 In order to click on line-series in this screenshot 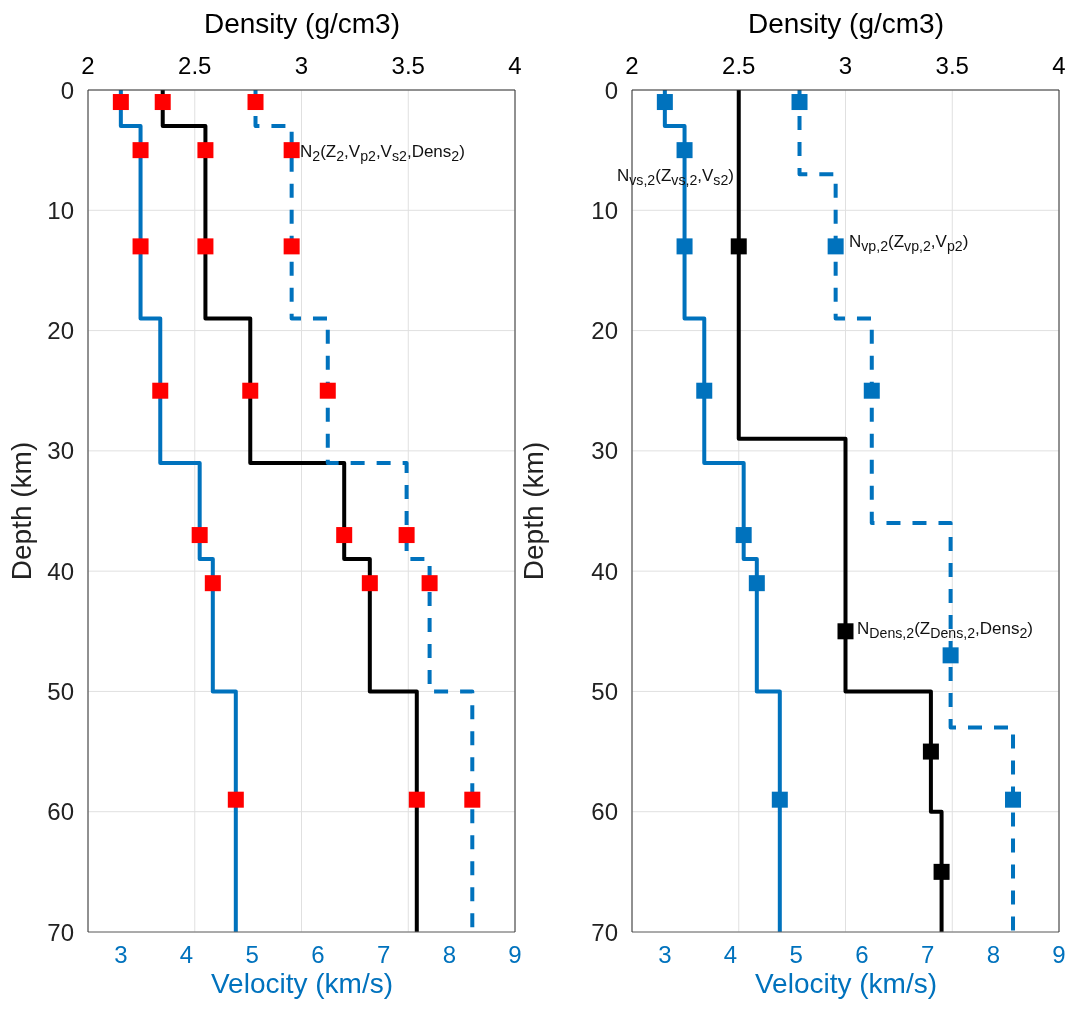, I will do `click(178, 511)`.